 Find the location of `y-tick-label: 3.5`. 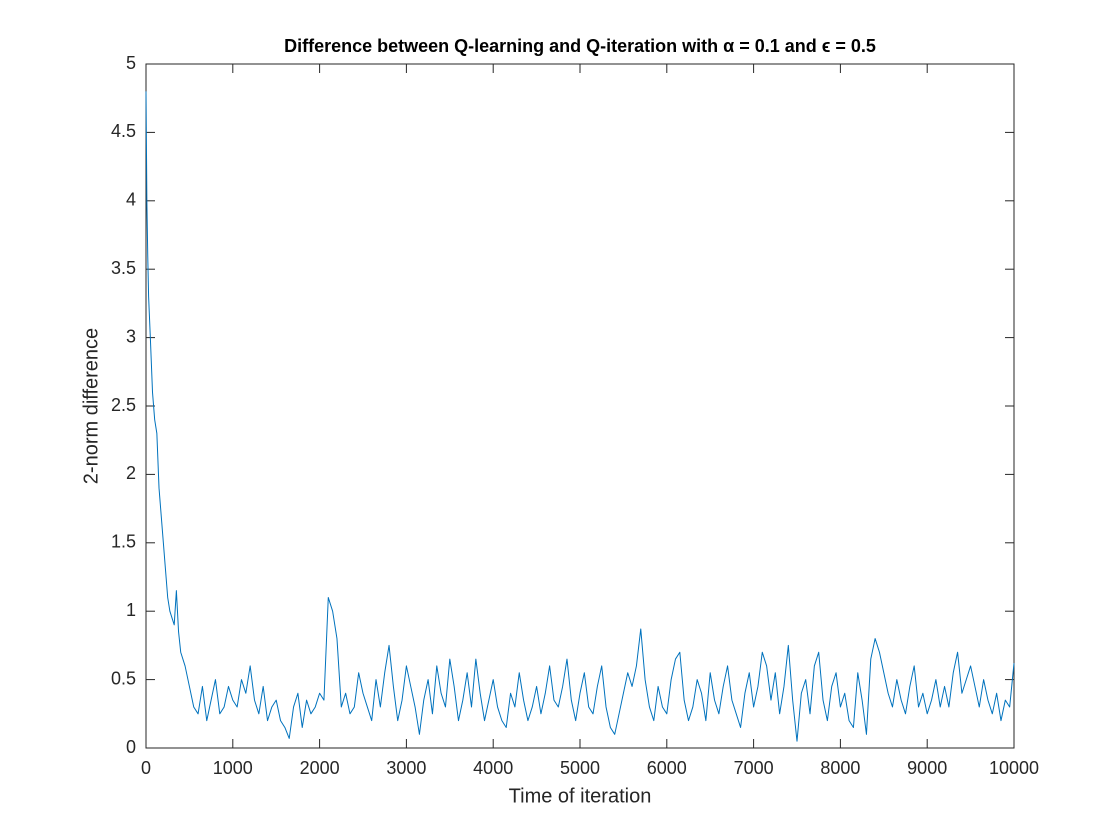

y-tick-label: 3.5 is located at coordinates (123, 268).